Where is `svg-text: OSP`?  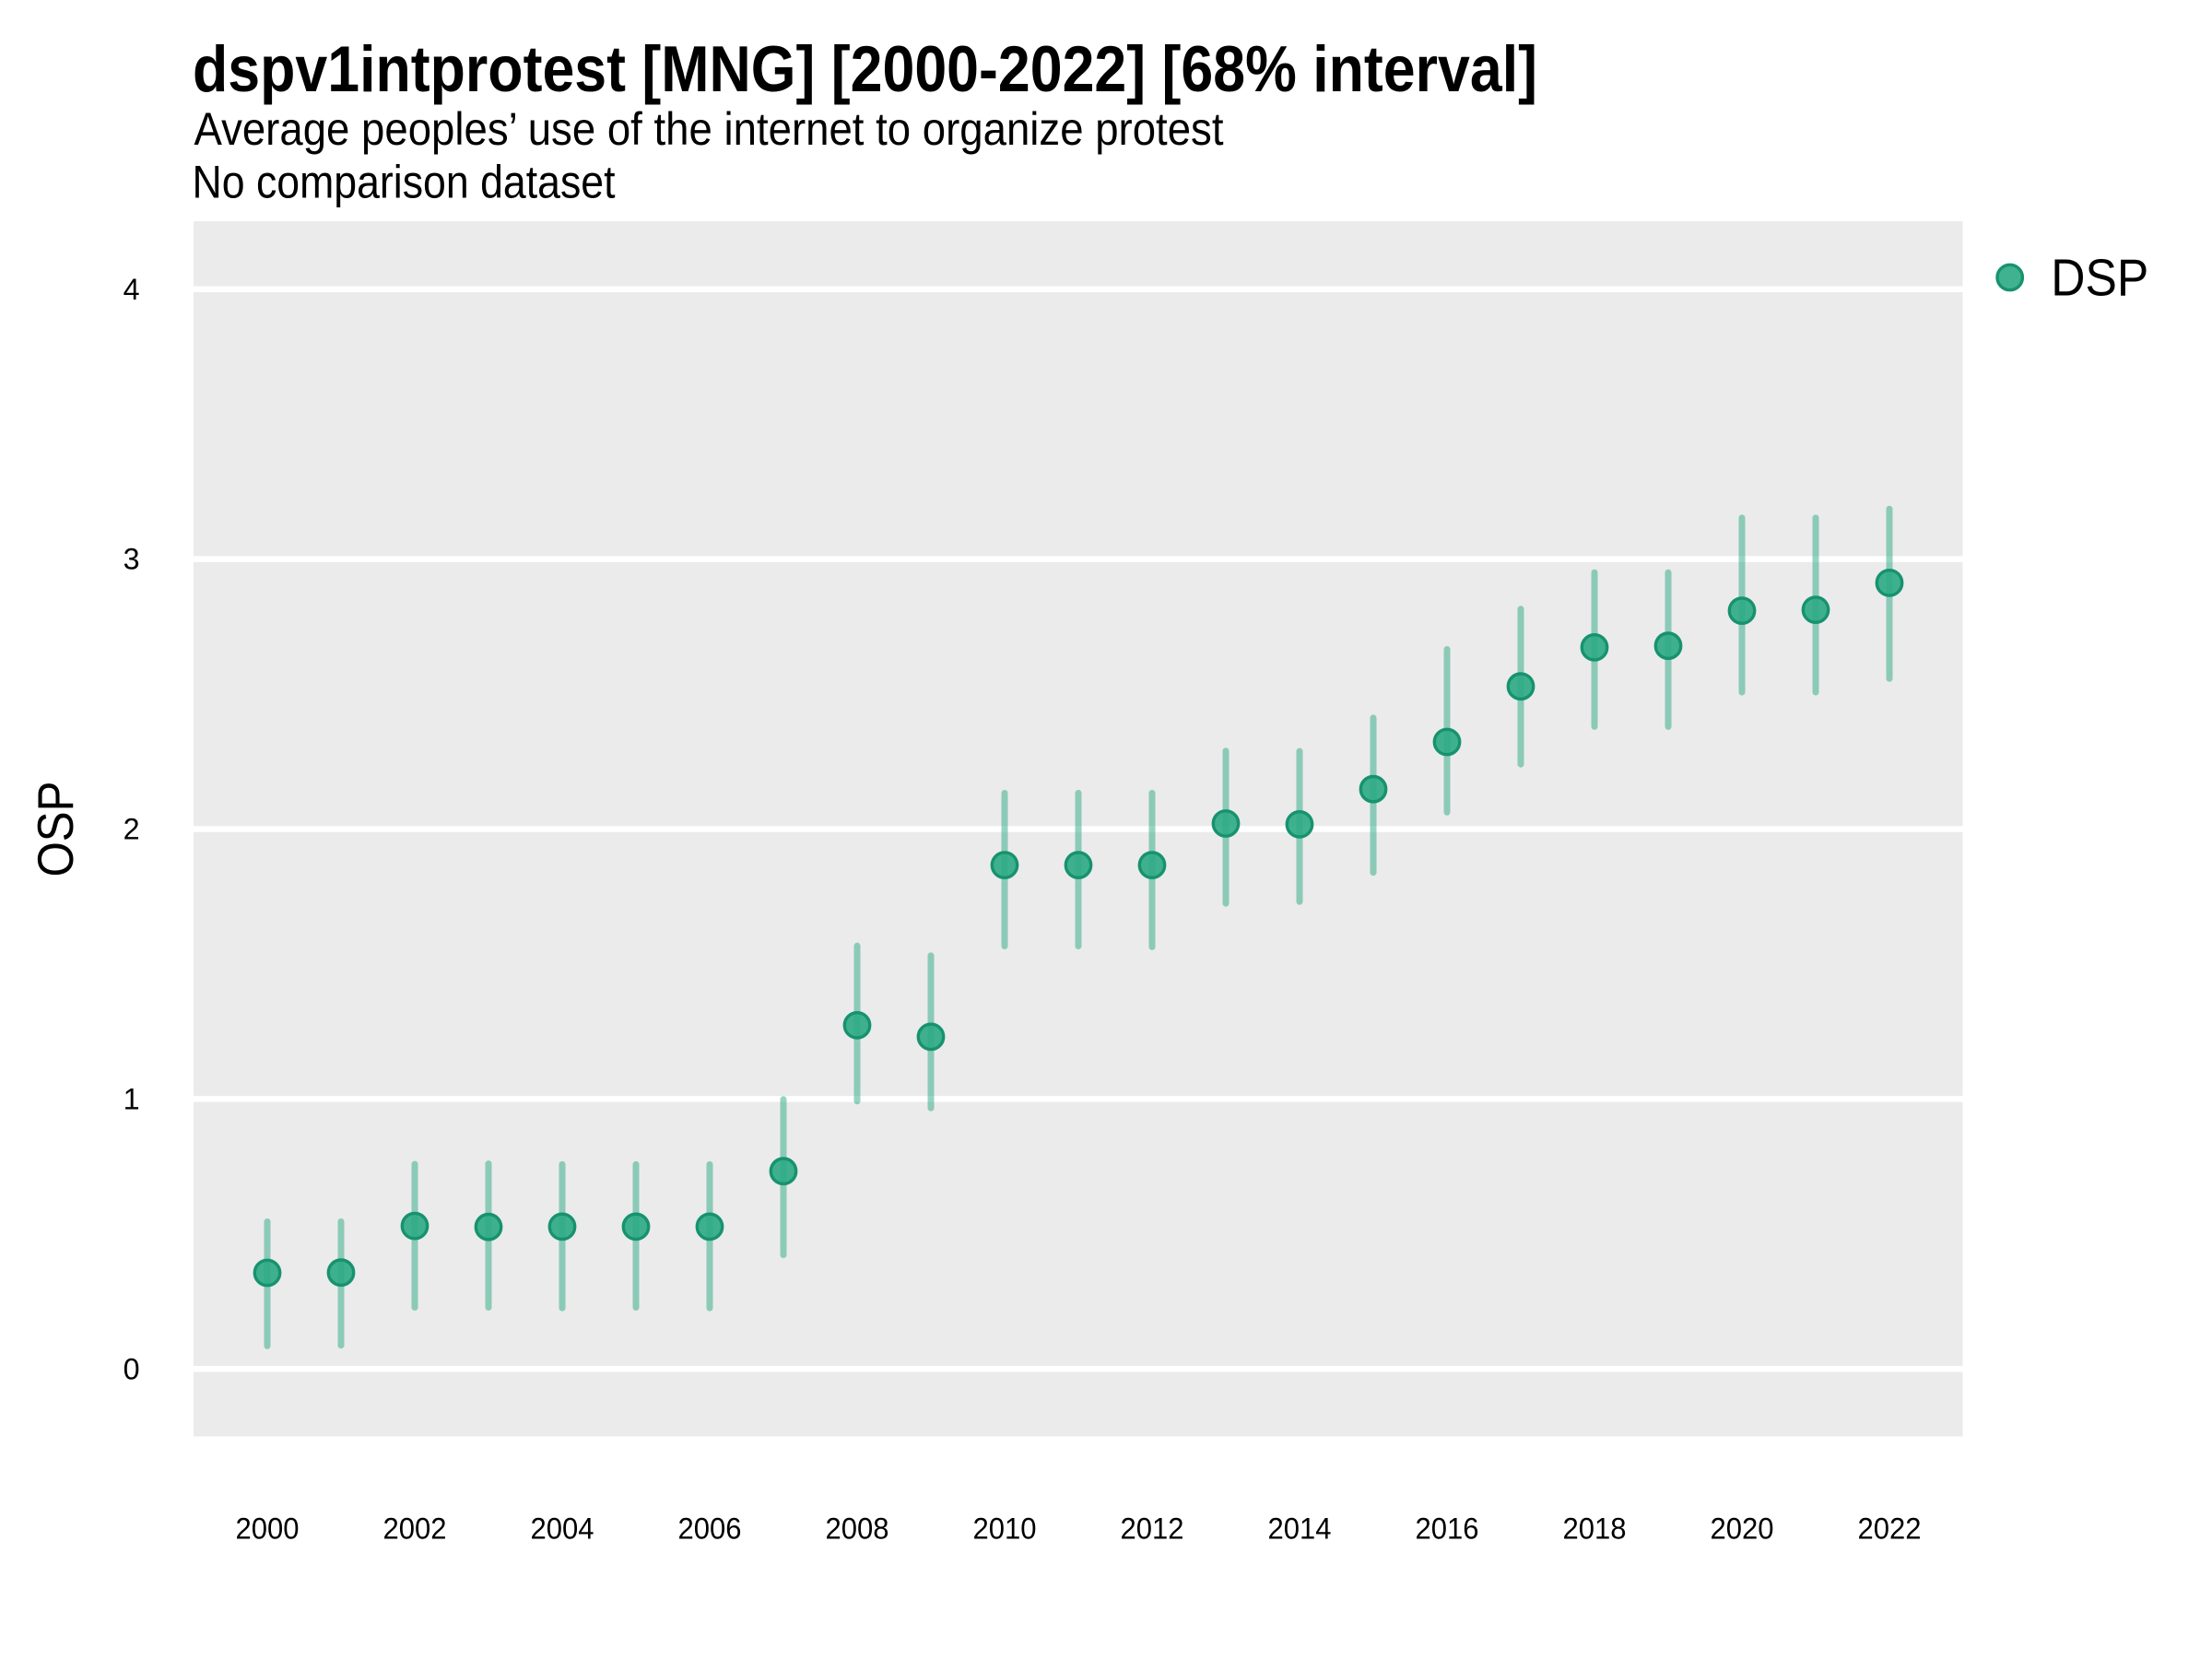 svg-text: OSP is located at coordinates (55, 829).